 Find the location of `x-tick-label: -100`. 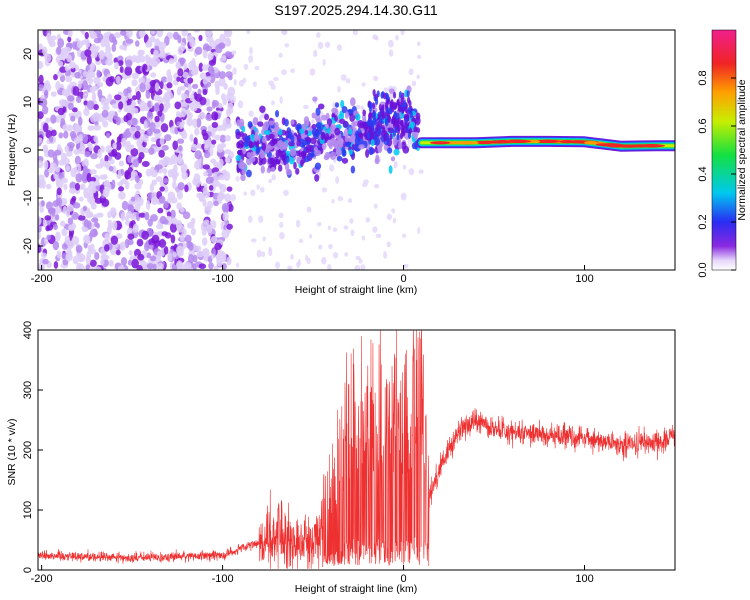

x-tick-label: -100 is located at coordinates (223, 279).